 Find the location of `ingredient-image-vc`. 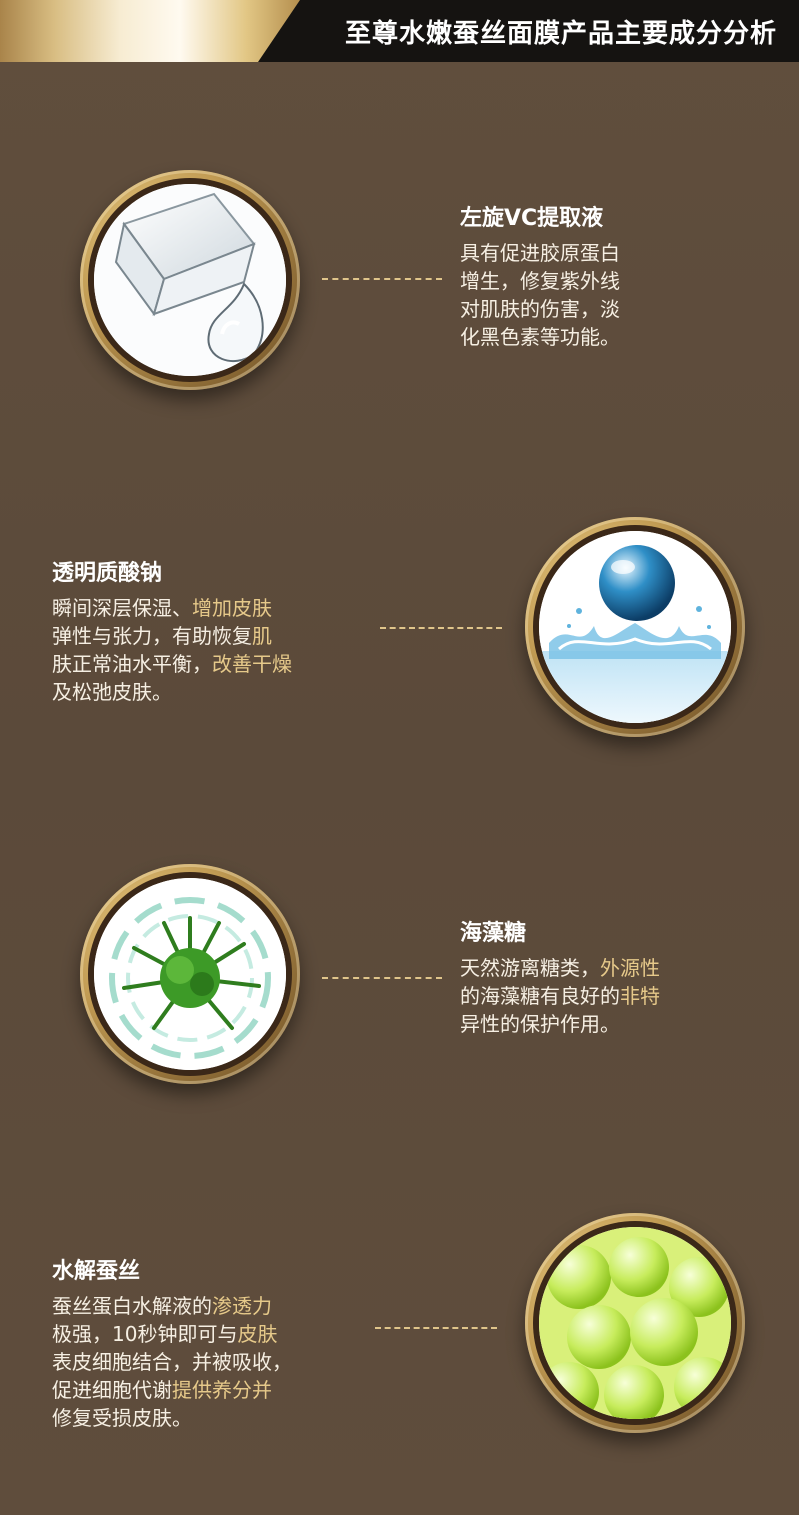

ingredient-image-vc is located at coordinates (190, 280).